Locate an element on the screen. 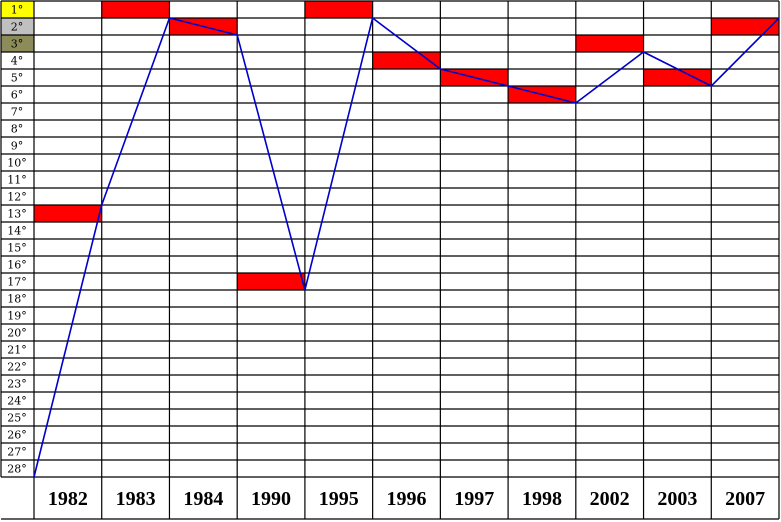 The image size is (781, 522). rank-label-19: 19° is located at coordinates (17, 316).